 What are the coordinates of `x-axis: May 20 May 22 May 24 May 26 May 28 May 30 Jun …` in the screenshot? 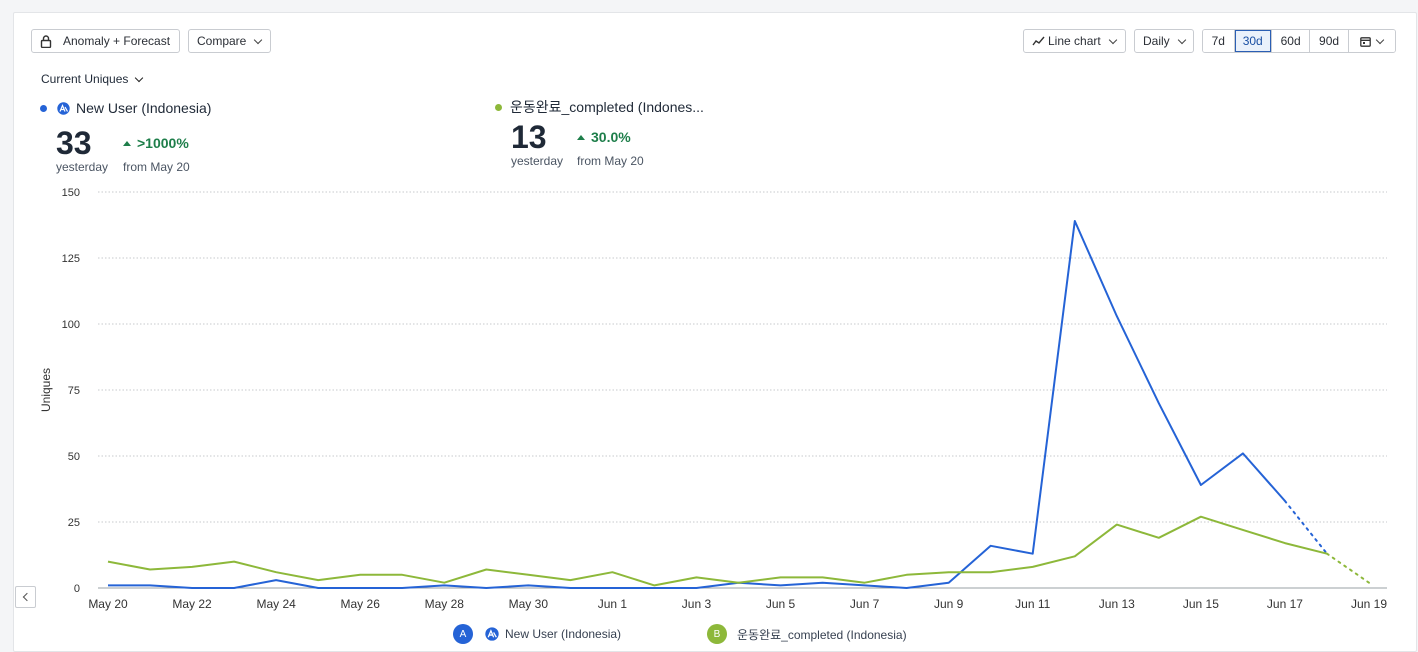 It's located at (737, 604).